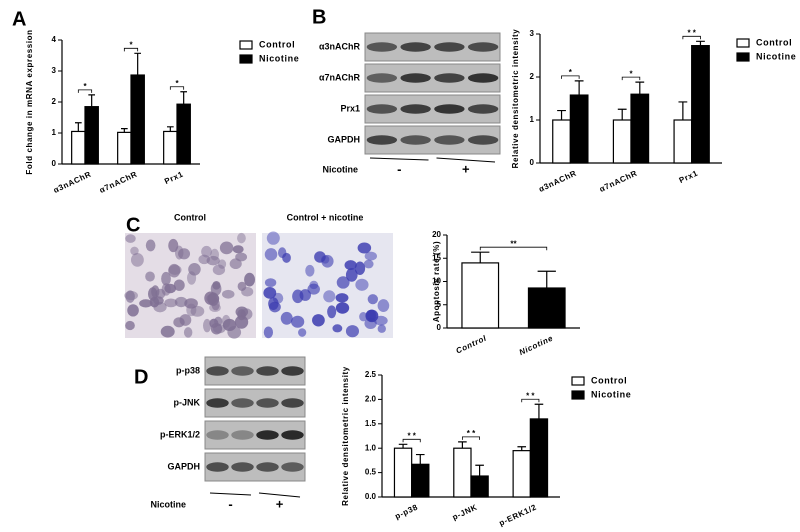 The image size is (800, 532). I want to click on legend-label: Nicotine, so click(611, 394).